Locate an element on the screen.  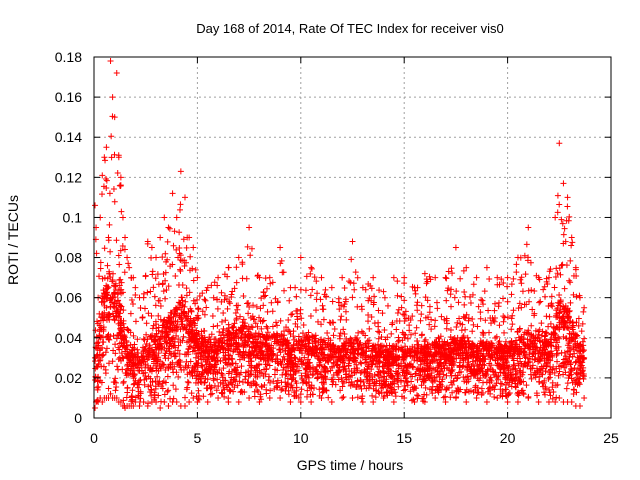
y-axis-label: ROTI / TECUs is located at coordinates (13, 240).